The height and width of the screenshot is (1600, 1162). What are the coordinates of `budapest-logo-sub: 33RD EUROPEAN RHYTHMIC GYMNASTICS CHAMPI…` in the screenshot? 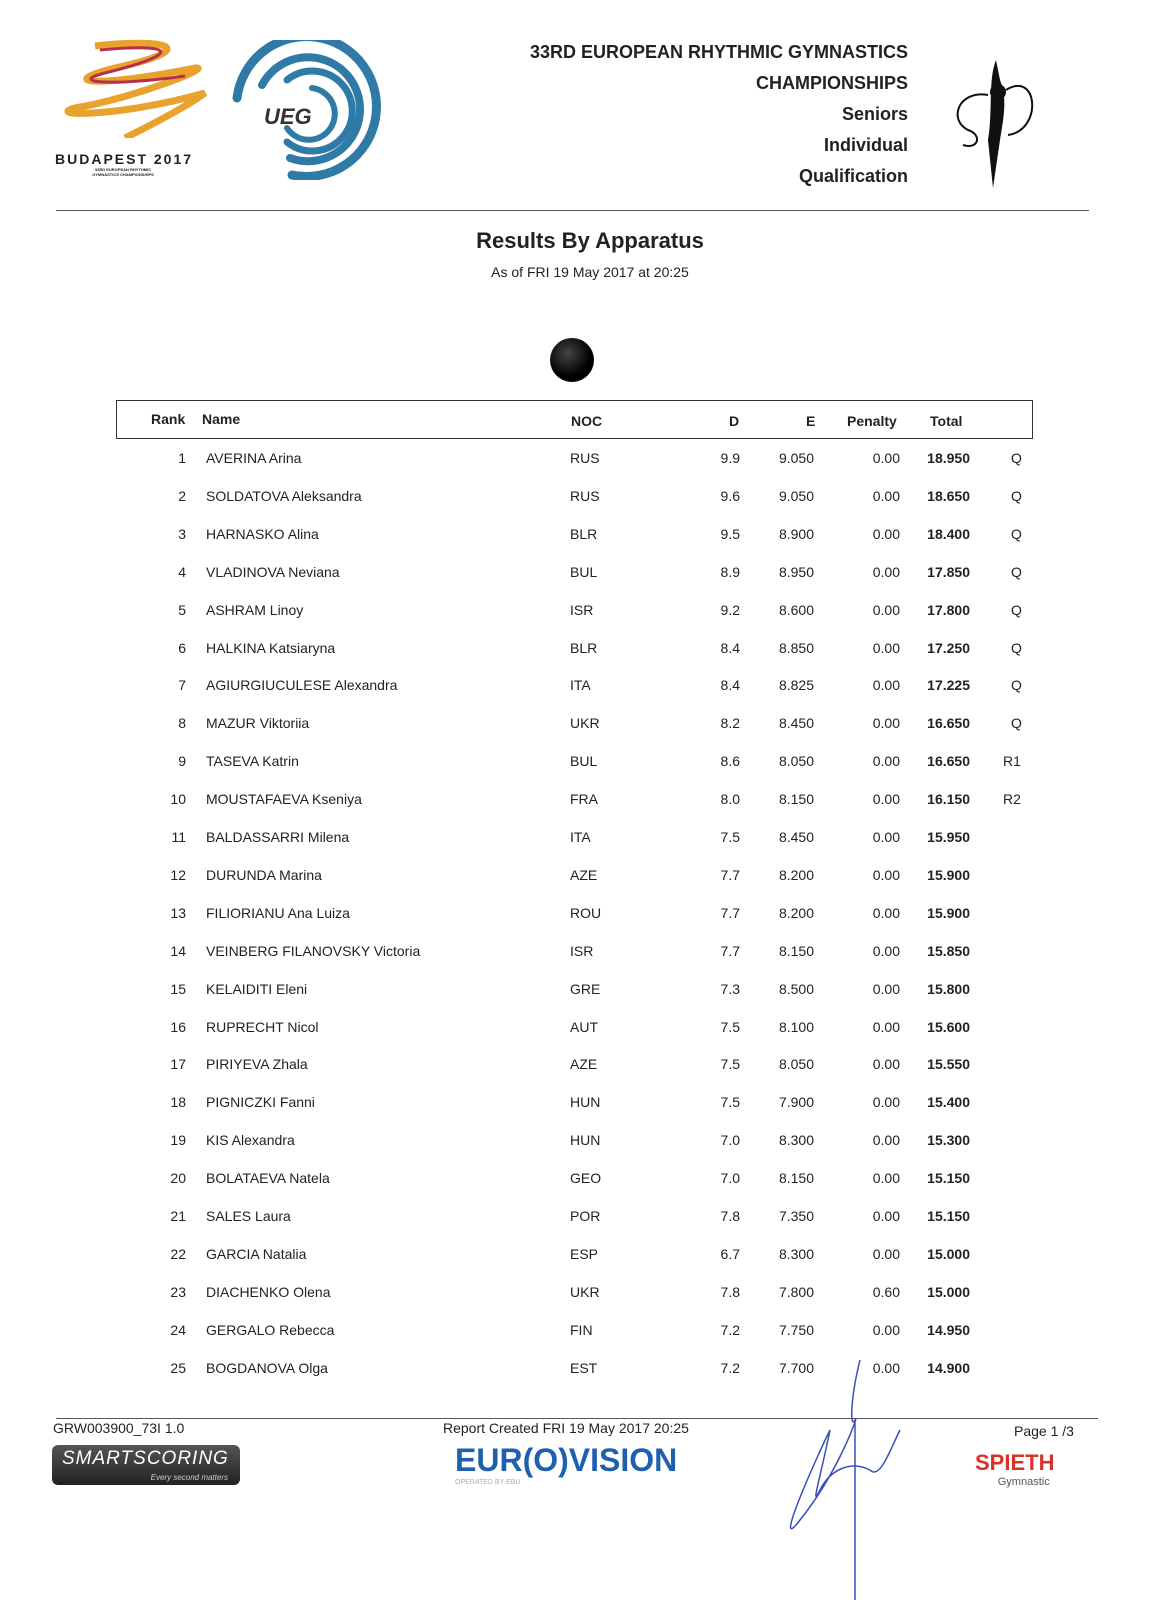 It's located at (123, 172).